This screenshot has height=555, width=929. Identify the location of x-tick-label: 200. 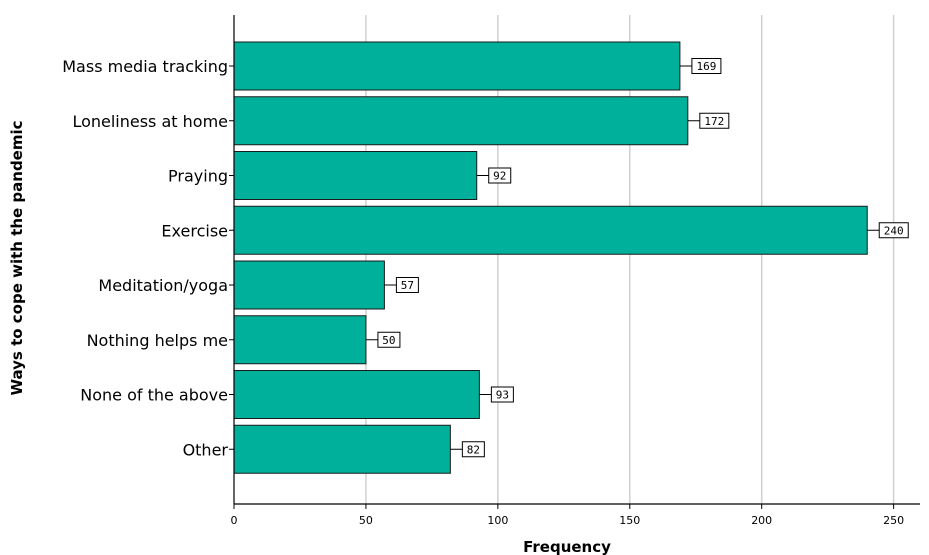
(761, 520).